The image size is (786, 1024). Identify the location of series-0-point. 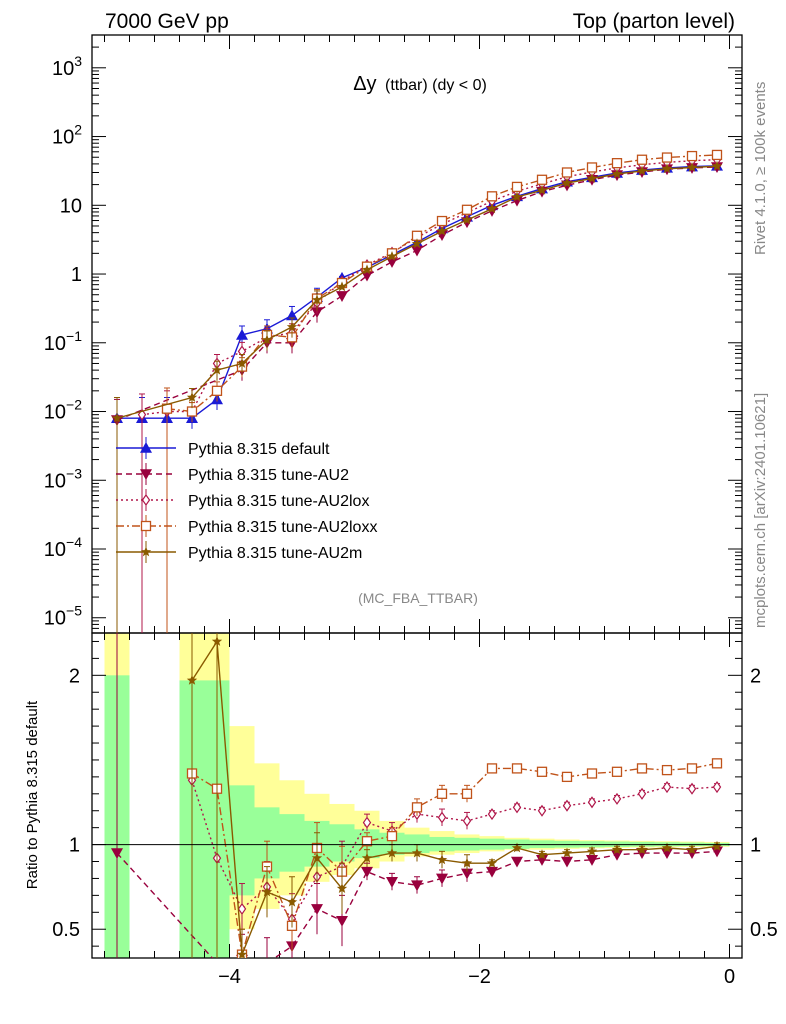
(242, 334).